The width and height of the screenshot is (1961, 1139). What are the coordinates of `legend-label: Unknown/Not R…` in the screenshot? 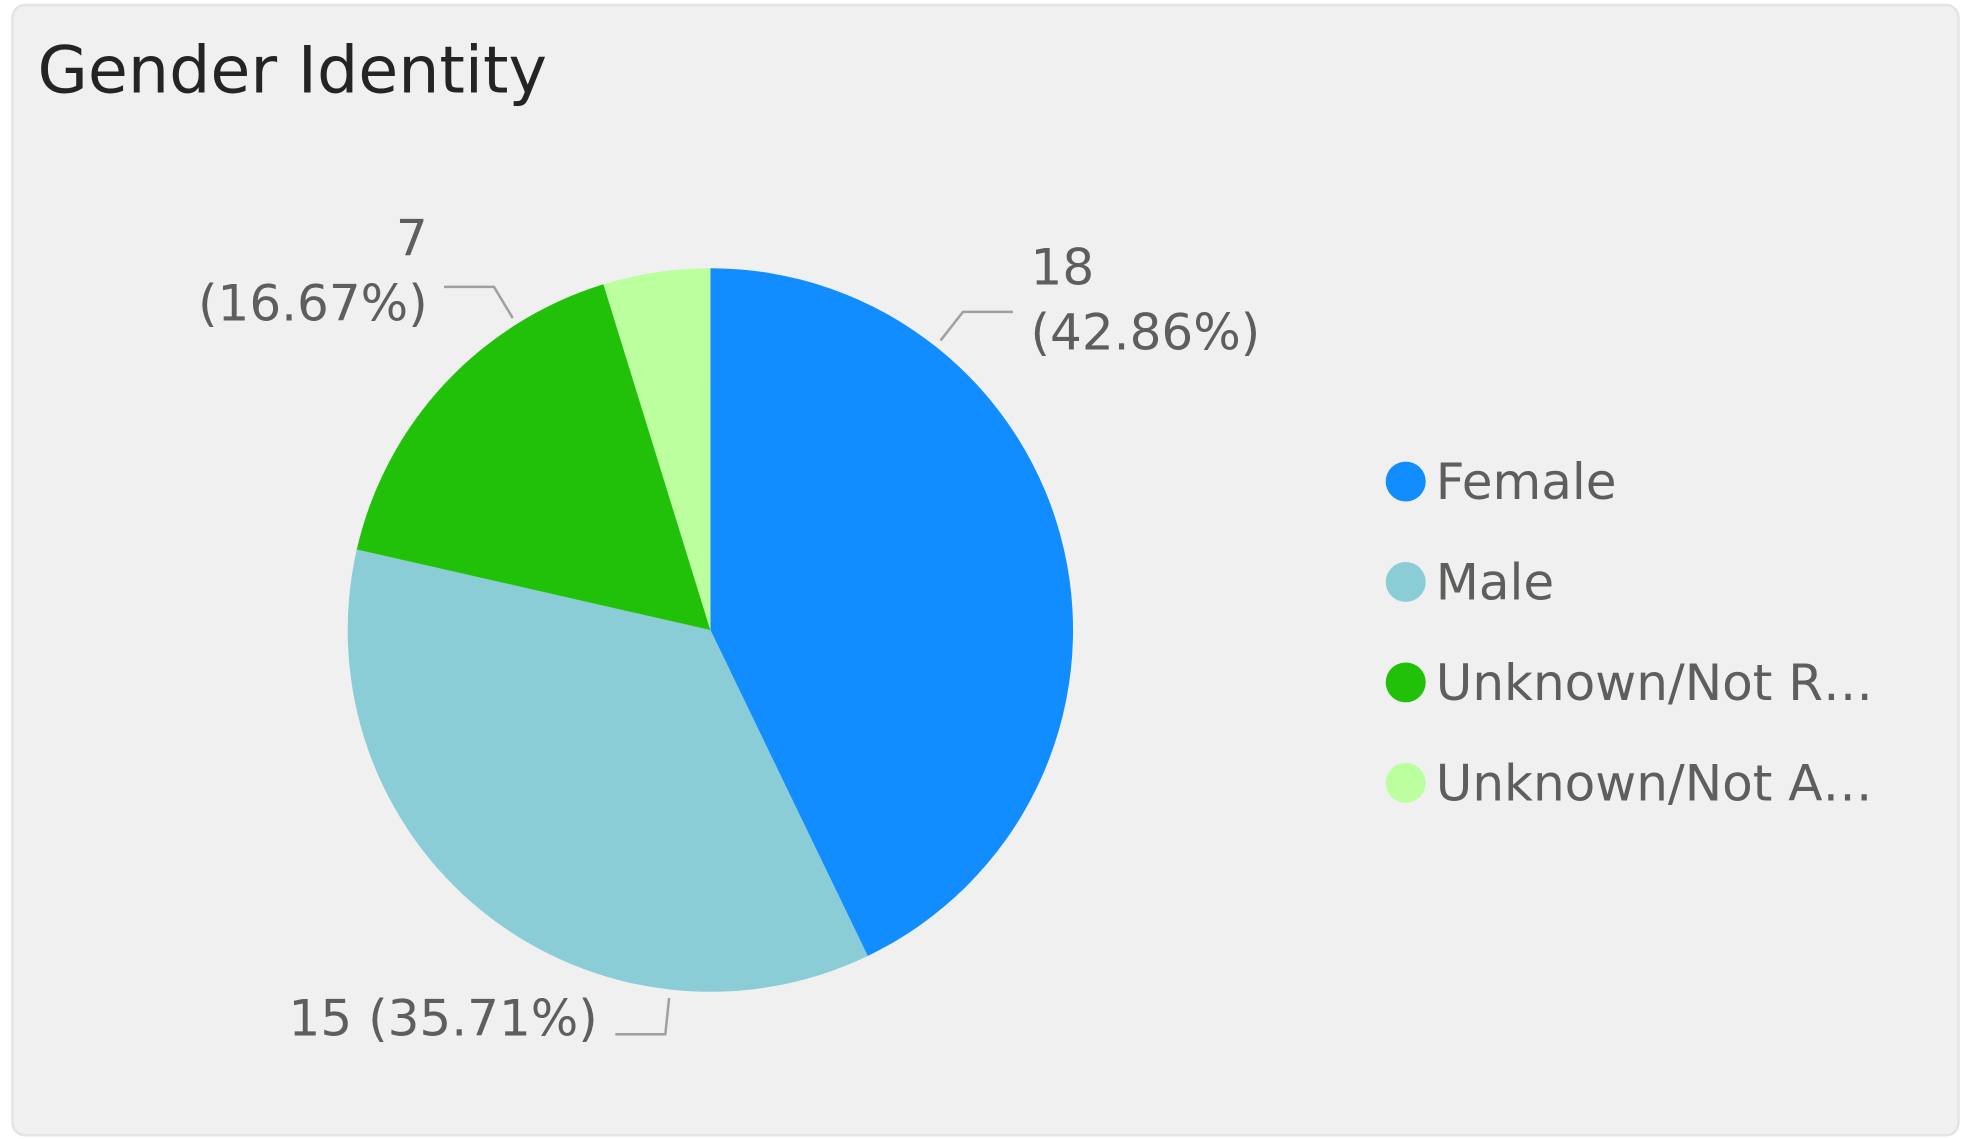 It's located at (1654, 683).